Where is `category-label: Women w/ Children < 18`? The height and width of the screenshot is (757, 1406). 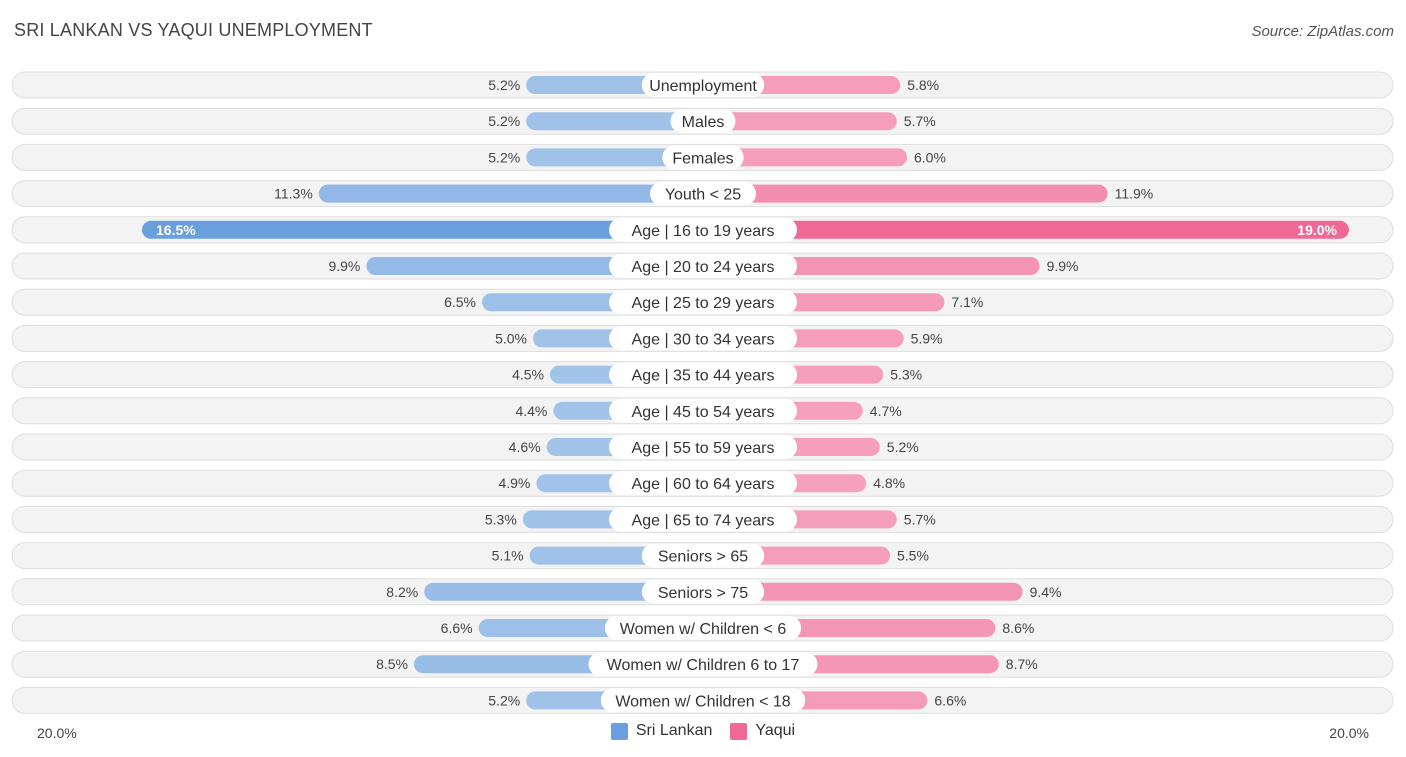 category-label: Women w/ Children < 18 is located at coordinates (702, 701).